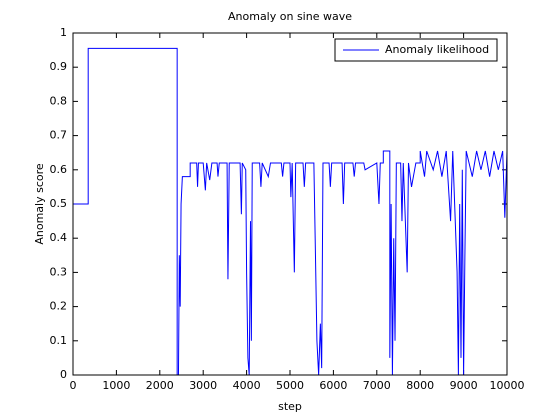 The height and width of the screenshot is (420, 560). What do you see at coordinates (59, 306) in the screenshot?
I see `y-tick-label: 0.2` at bounding box center [59, 306].